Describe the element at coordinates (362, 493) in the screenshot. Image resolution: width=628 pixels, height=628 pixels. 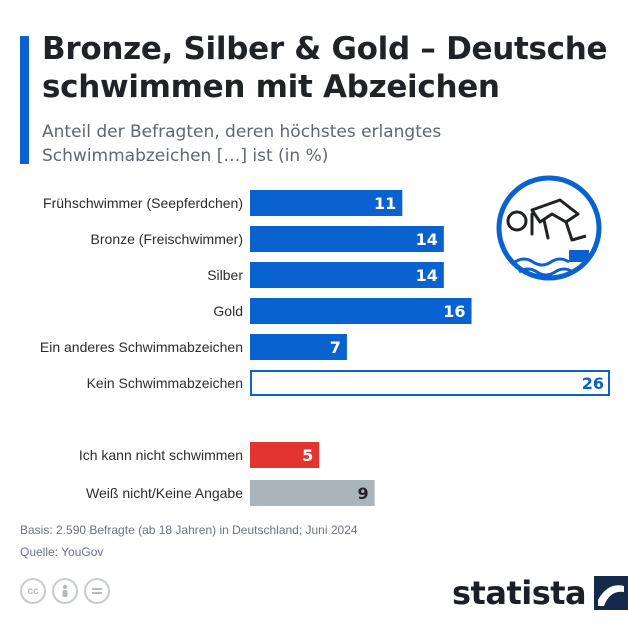
I see `value-label: 9` at that location.